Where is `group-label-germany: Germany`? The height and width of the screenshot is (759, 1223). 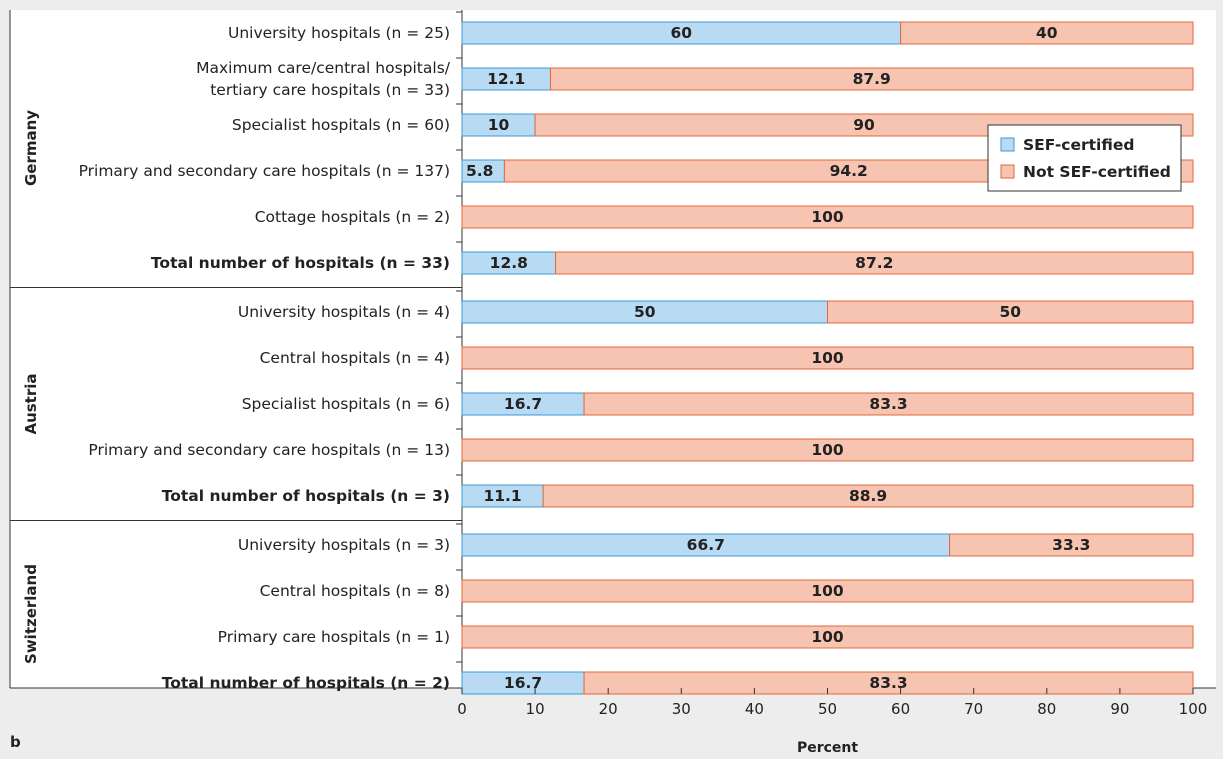
group-label-germany: Germany is located at coordinates (31, 148).